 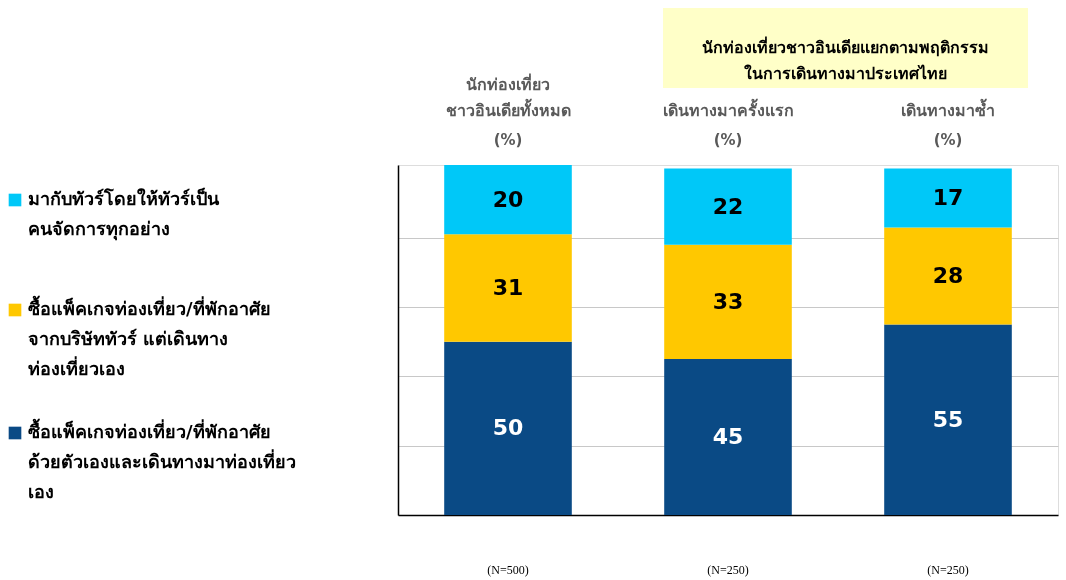 I want to click on data-label: 22, so click(x=728, y=206).